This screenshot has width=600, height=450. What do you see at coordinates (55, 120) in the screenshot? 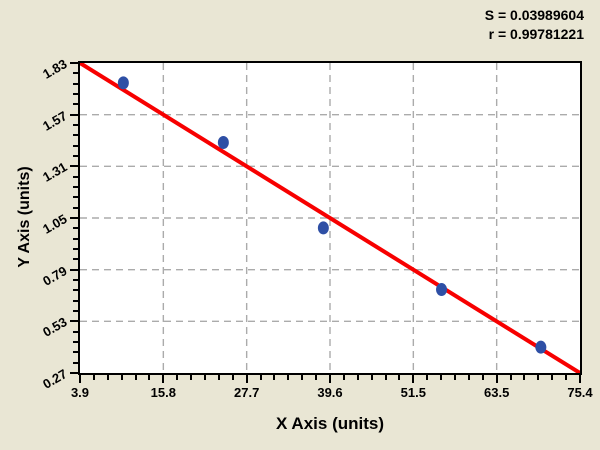
I see `y-tick-label: 1.57` at bounding box center [55, 120].